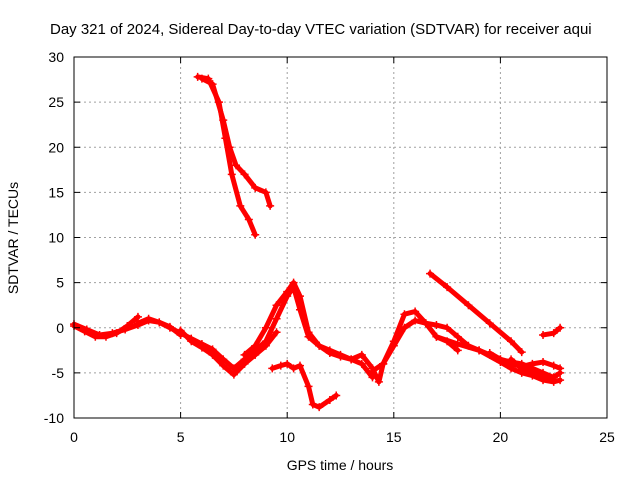  Describe the element at coordinates (60, 328) in the screenshot. I see `y-tick-label: 0` at that location.